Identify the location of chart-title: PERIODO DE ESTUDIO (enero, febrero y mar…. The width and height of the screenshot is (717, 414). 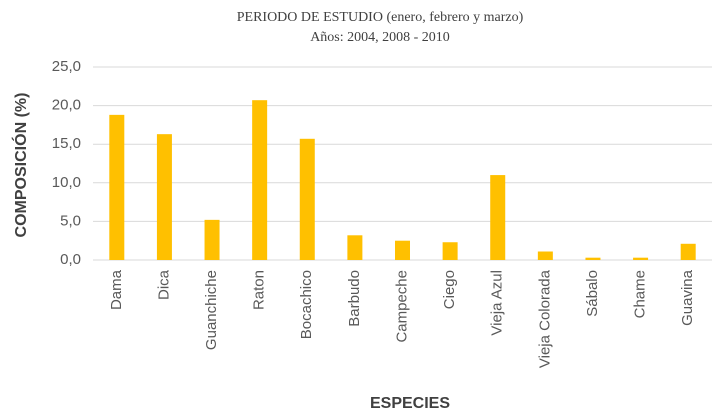
(380, 17).